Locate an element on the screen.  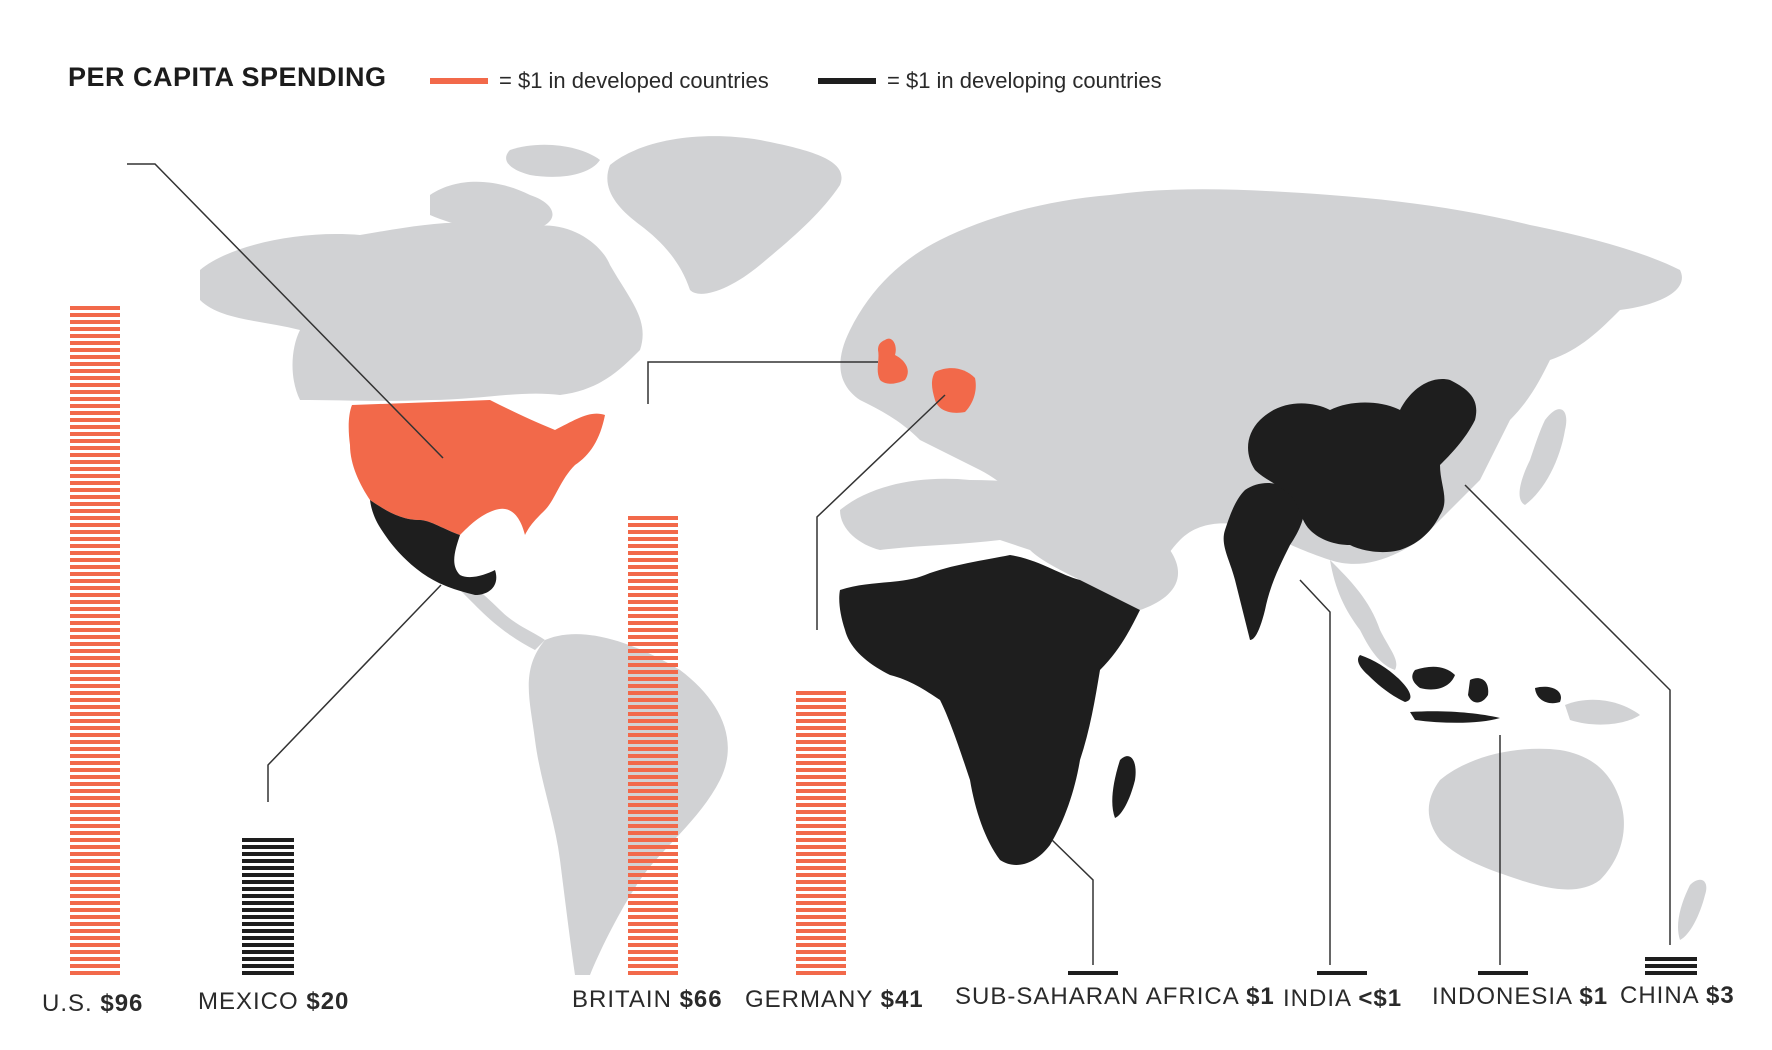
country-united-states is located at coordinates (476, 467).